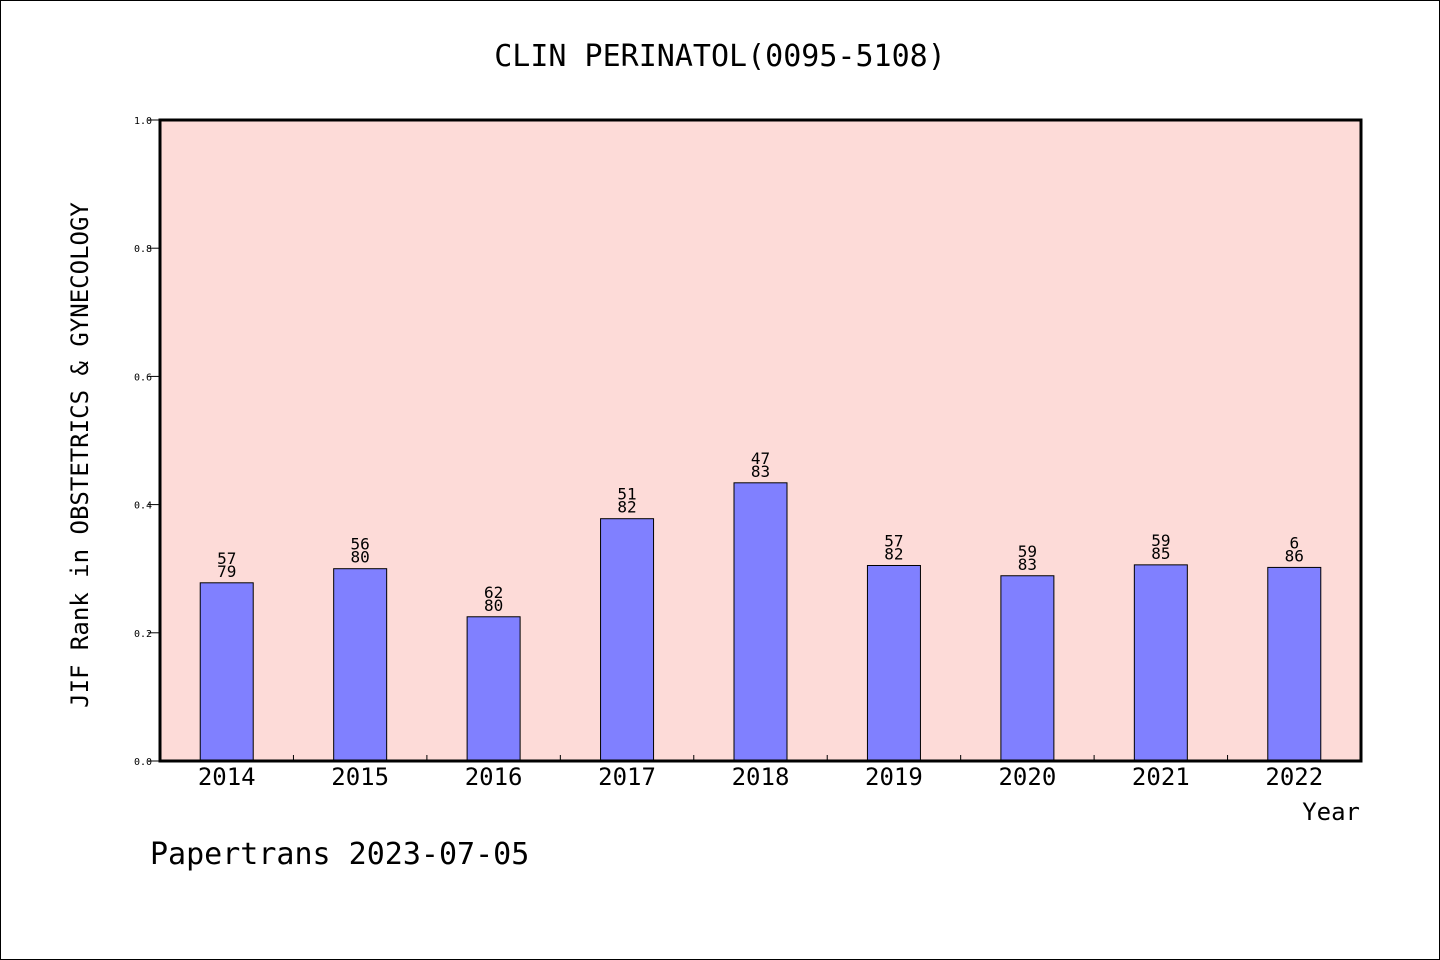 The image size is (1440, 960). Describe the element at coordinates (143, 249) in the screenshot. I see `y-tick-label: 0.8` at that location.